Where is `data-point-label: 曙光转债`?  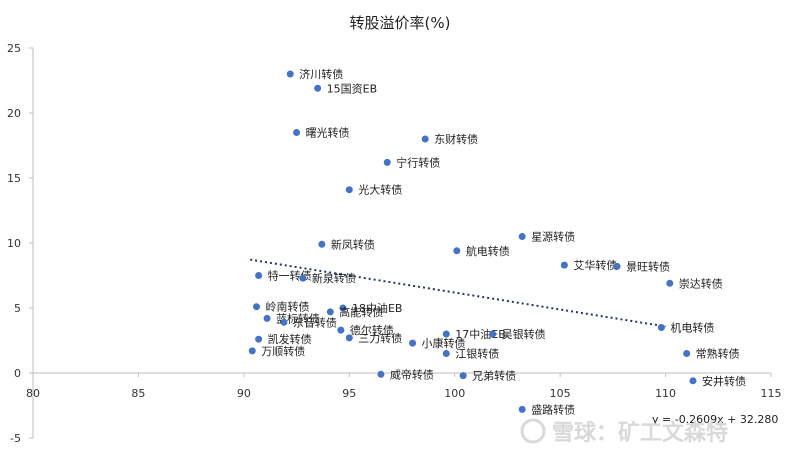
data-point-label: 曙光转债 is located at coordinates (328, 133).